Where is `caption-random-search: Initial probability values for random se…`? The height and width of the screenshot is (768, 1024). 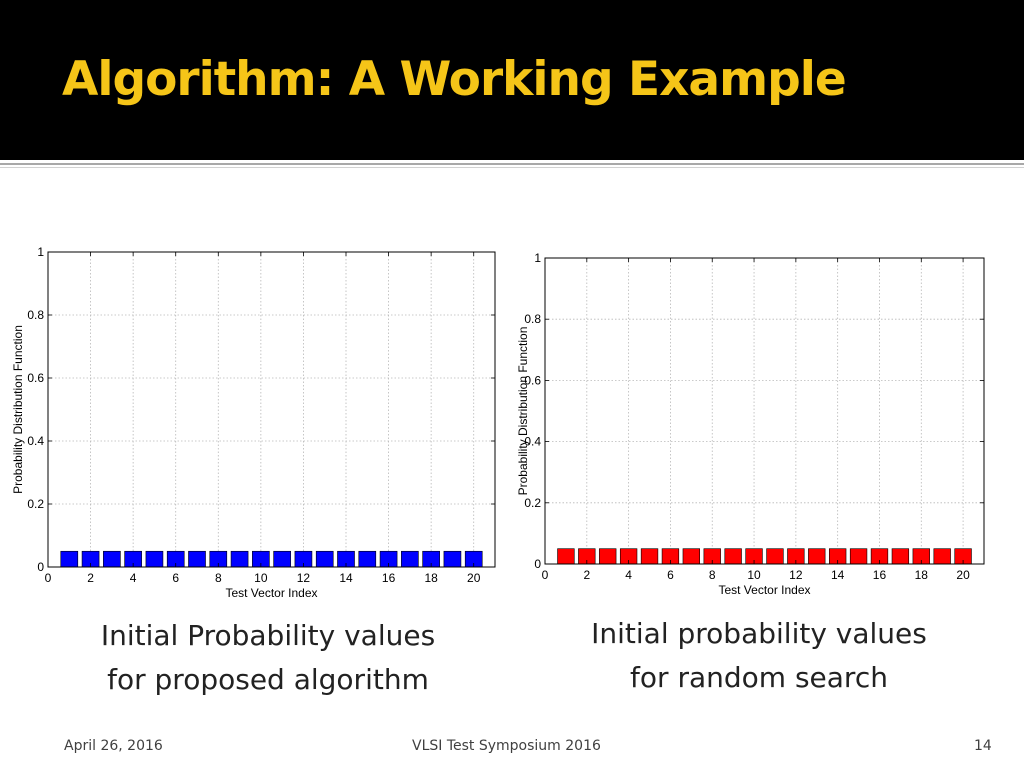 caption-random-search: Initial probability values for random se… is located at coordinates (759, 656).